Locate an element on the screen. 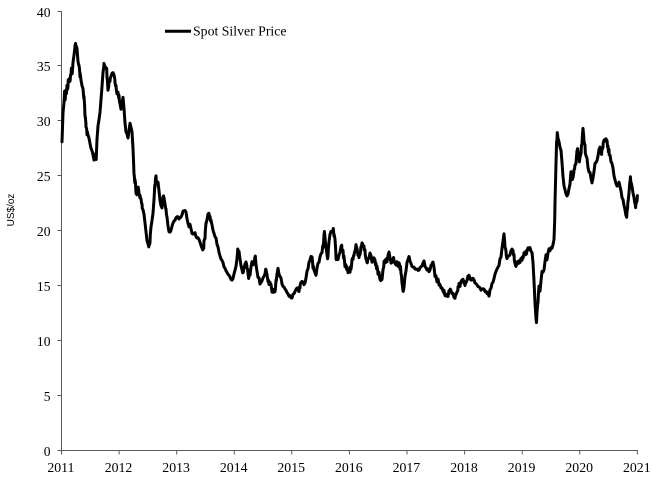  svg-text: 15 is located at coordinates (44, 286).